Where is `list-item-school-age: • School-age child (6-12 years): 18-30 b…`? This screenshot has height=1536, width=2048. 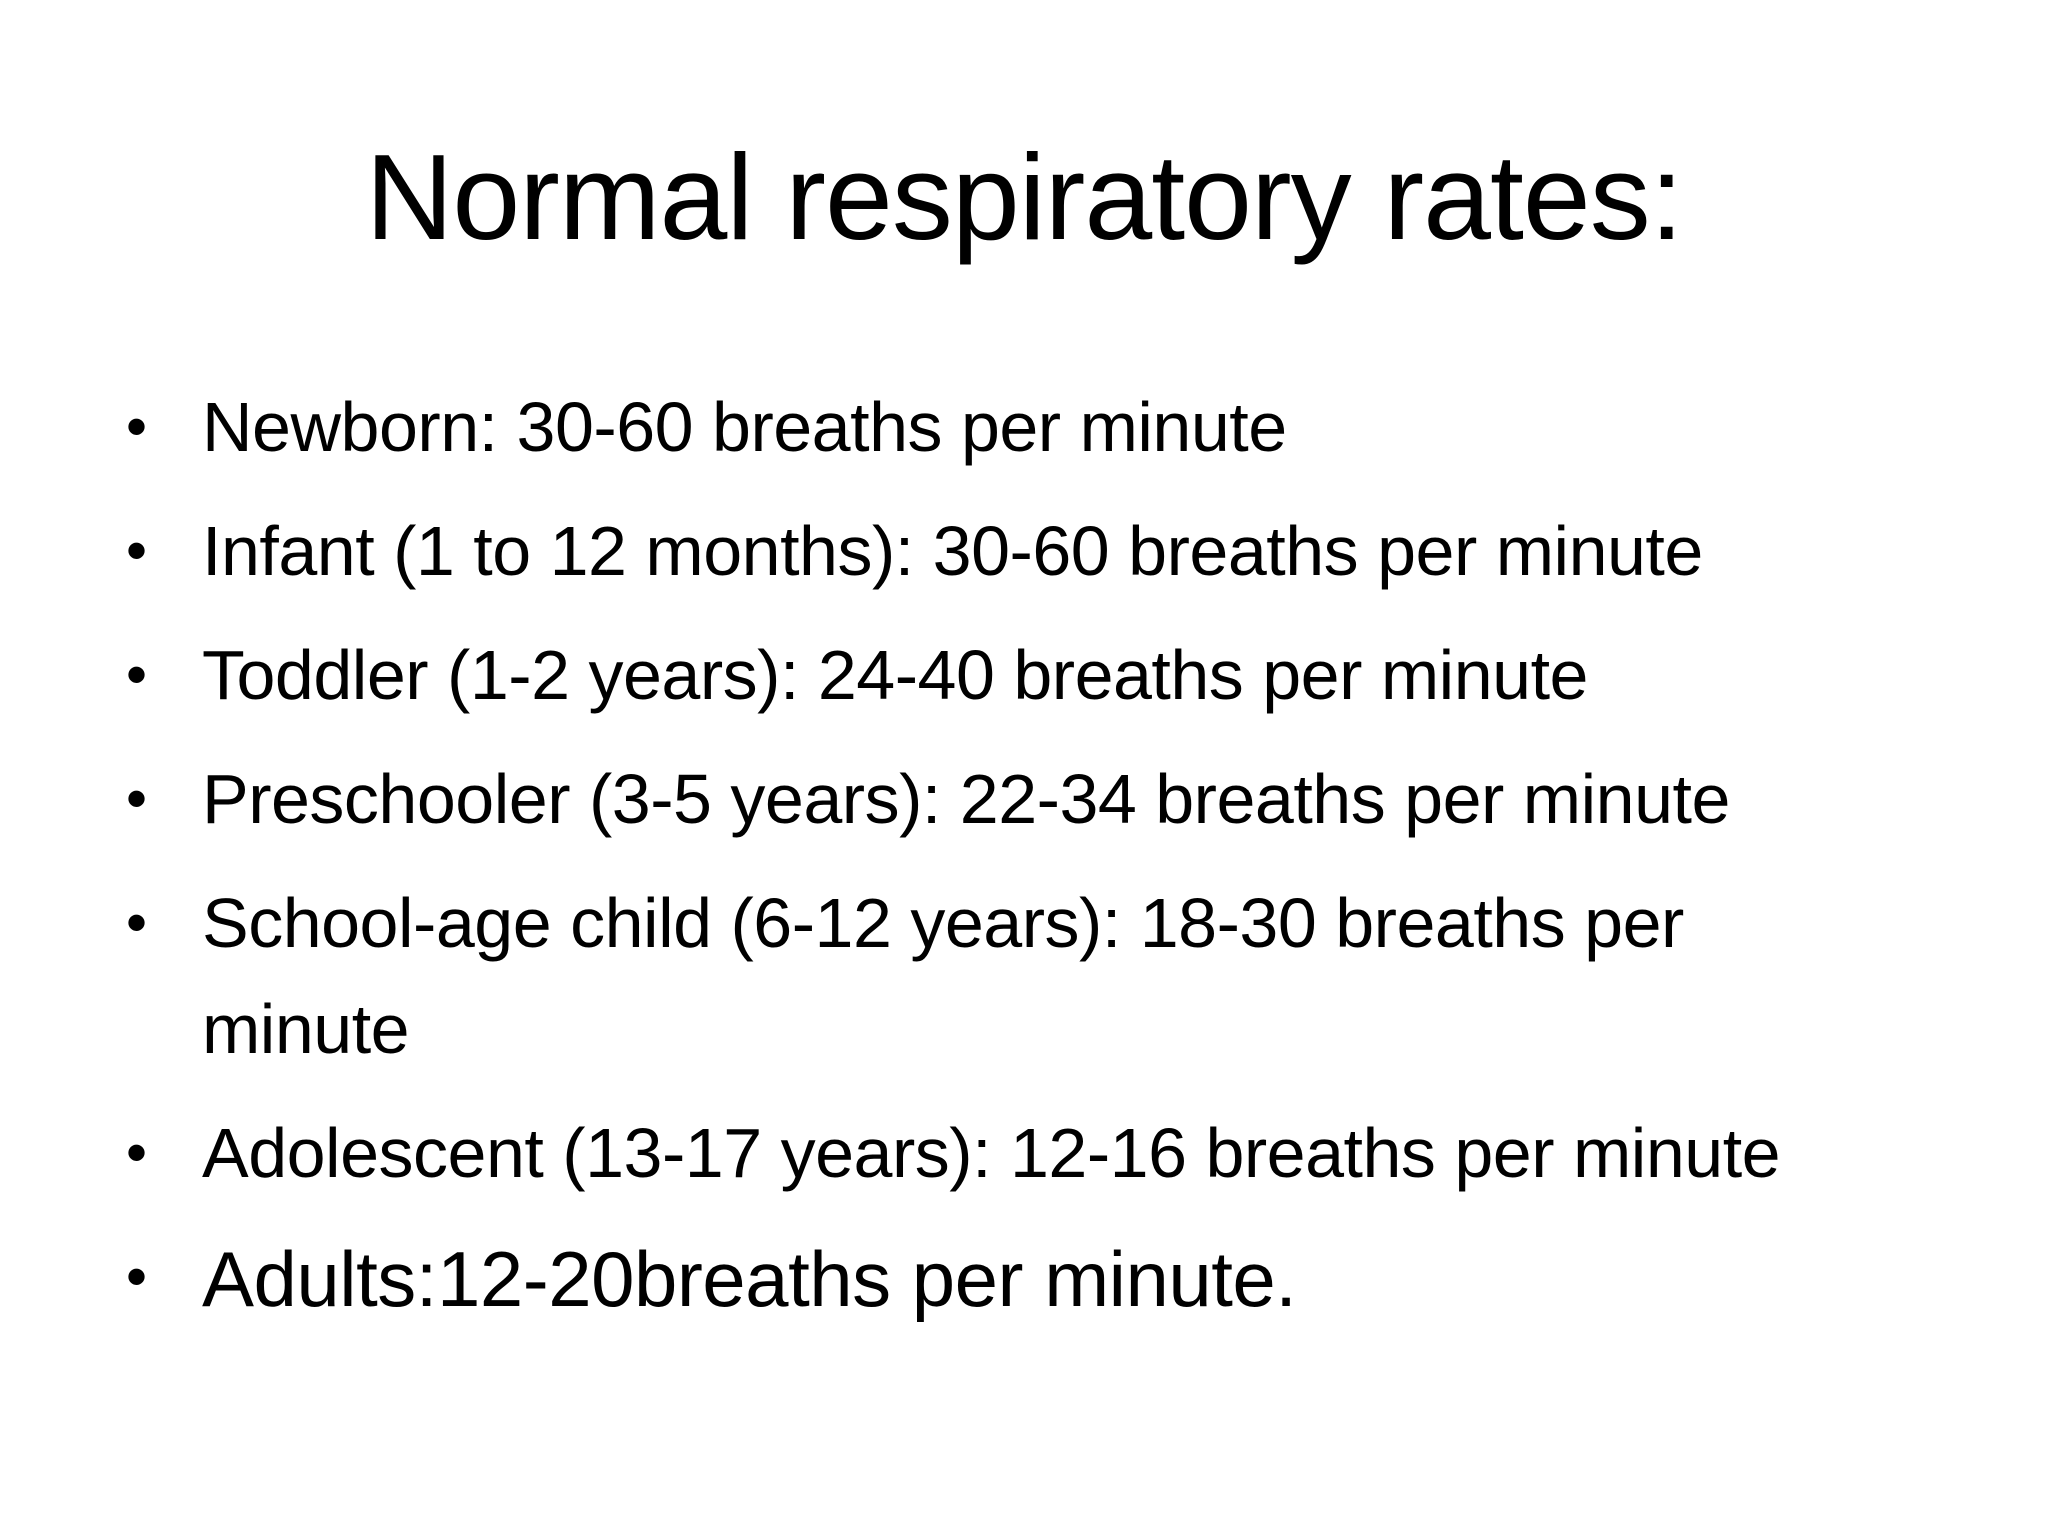 list-item-school-age: • School-age child (6-12 years): 18-30 b… is located at coordinates (1004, 976).